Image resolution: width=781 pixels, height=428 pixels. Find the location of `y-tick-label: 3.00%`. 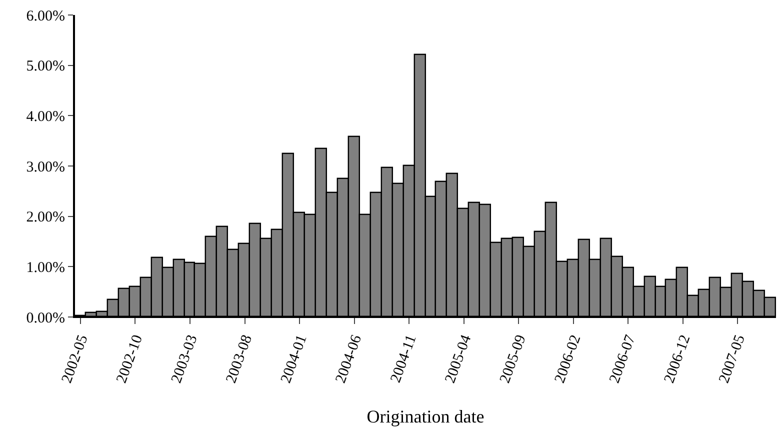

y-tick-label: 3.00% is located at coordinates (45, 167).